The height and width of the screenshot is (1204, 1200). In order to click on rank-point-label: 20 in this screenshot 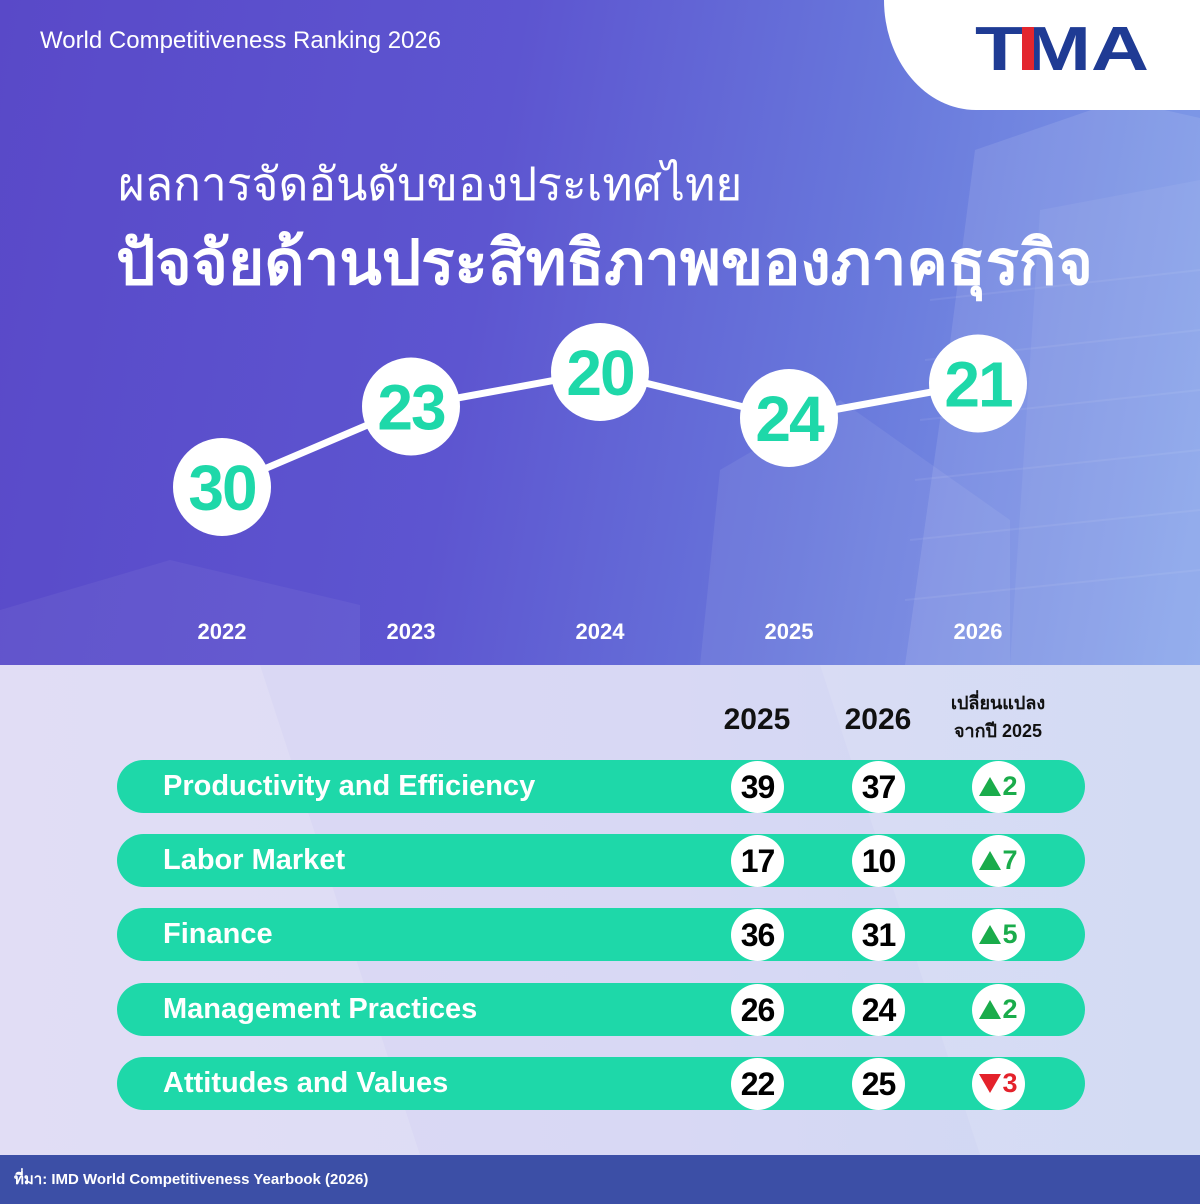, I will do `click(599, 373)`.